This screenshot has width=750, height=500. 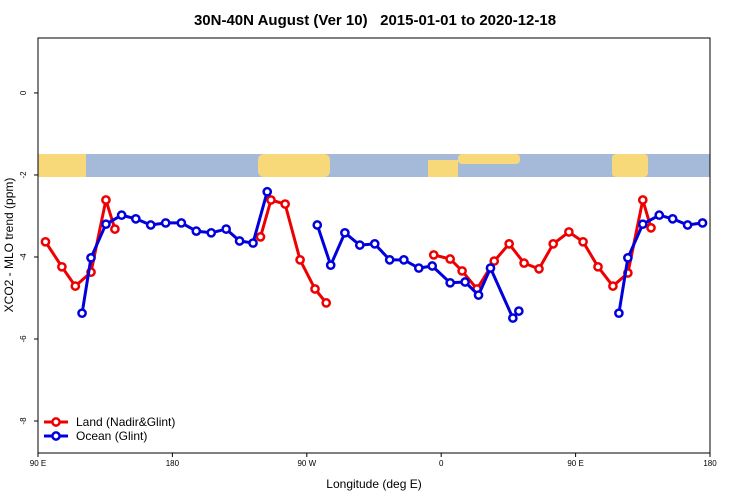 What do you see at coordinates (23, 92) in the screenshot?
I see `y-tick-label: 0` at bounding box center [23, 92].